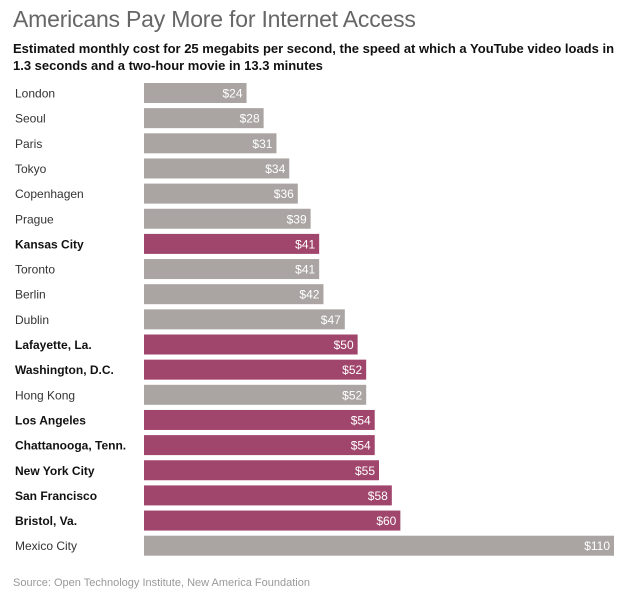 This screenshot has height=598, width=625. I want to click on category-label-hong-kong: Hong Kong, so click(45, 395).